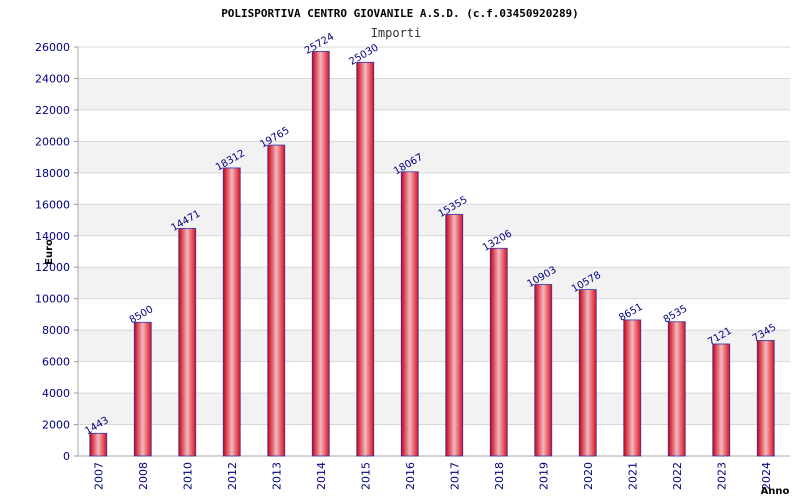 The image size is (800, 500). What do you see at coordinates (52, 236) in the screenshot?
I see `y-tick-label: 14000` at bounding box center [52, 236].